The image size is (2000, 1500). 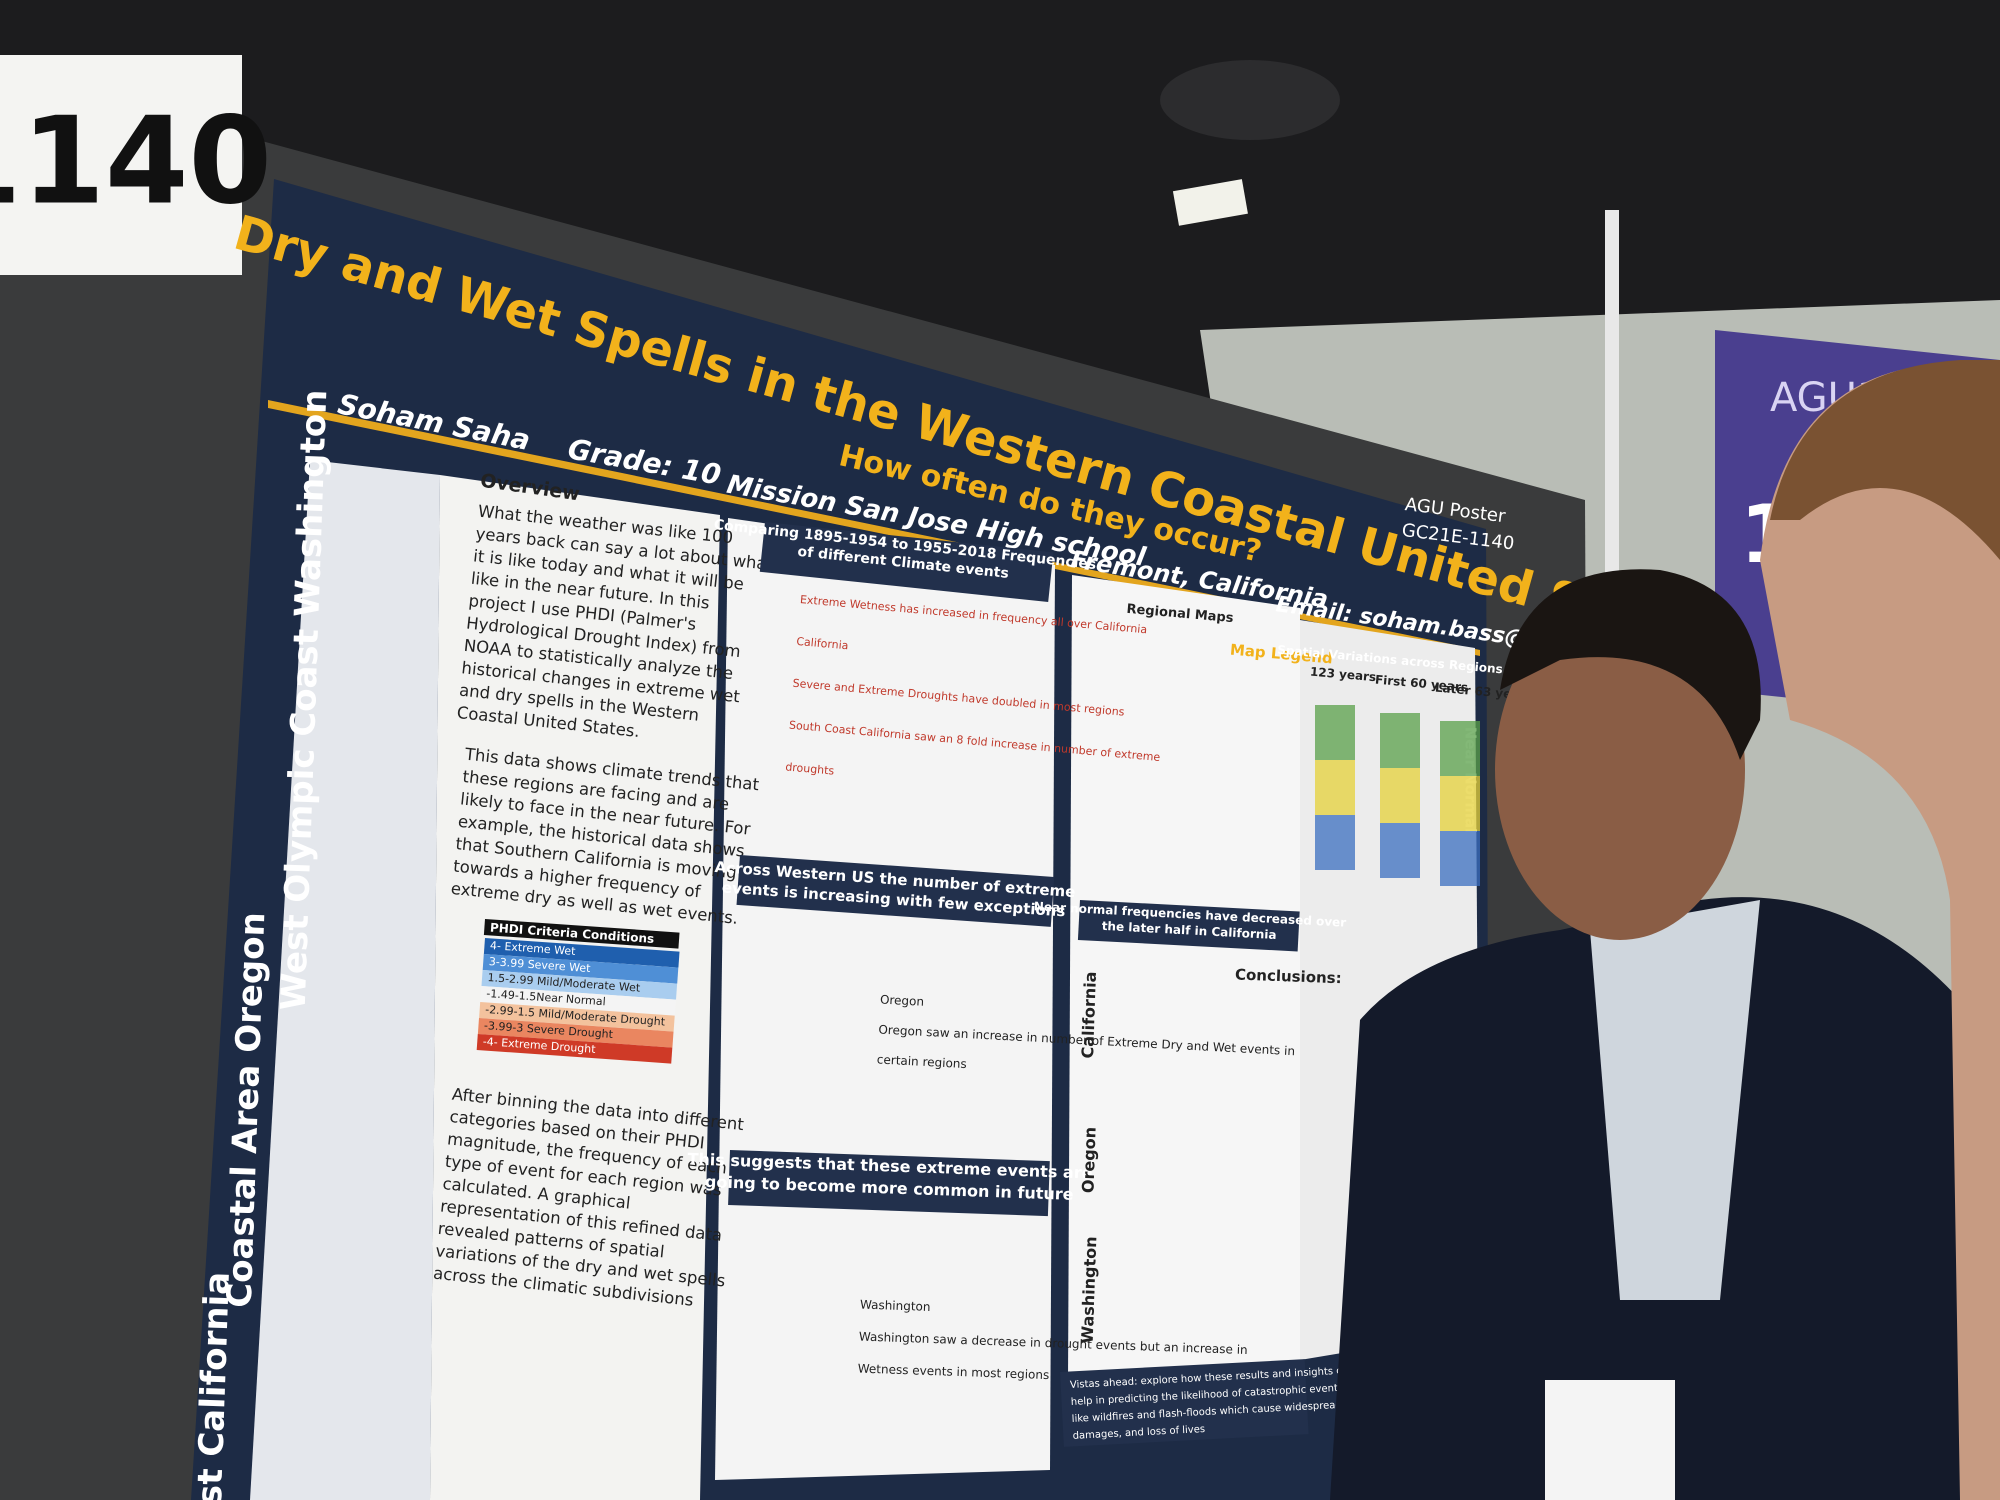 What do you see at coordinates (1088, 1160) in the screenshot?
I see `state-label: Oregon` at bounding box center [1088, 1160].